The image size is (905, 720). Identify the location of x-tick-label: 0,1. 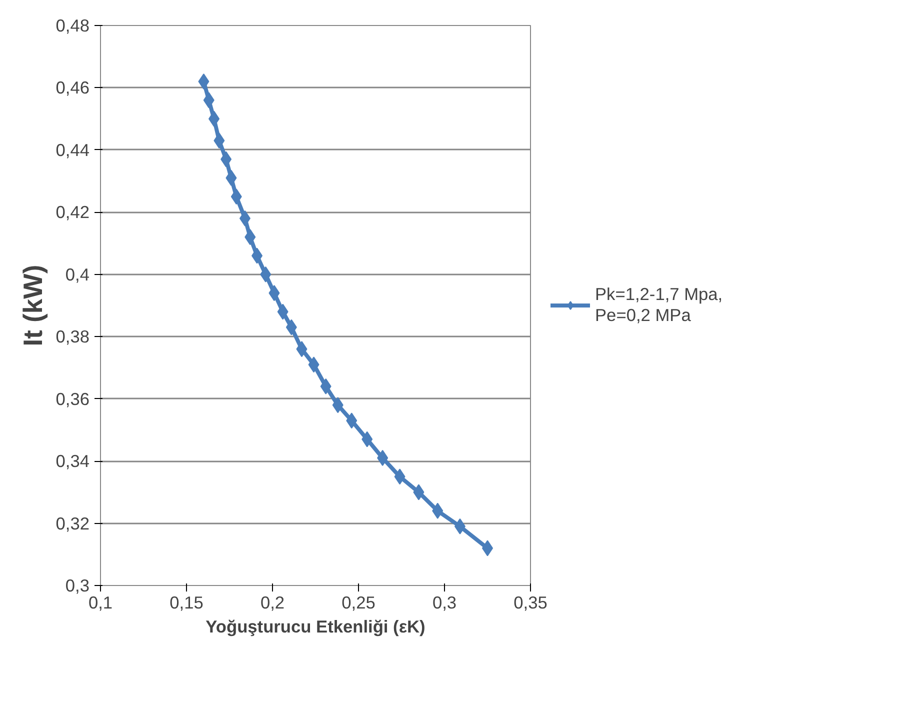
(100, 602).